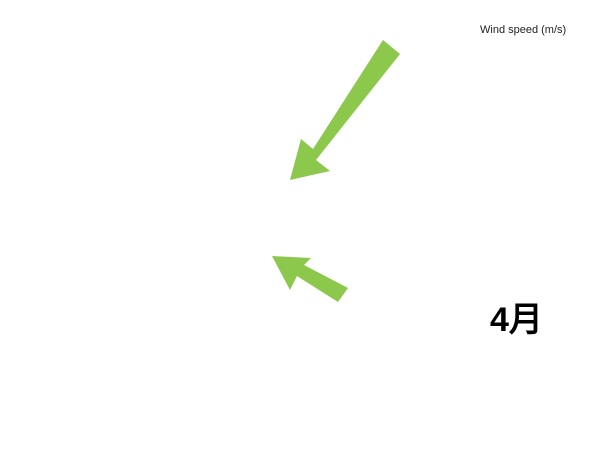 Image resolution: width=590 pixels, height=460 pixels. What do you see at coordinates (523, 30) in the screenshot?
I see `legend-title: Wind speed (m/s)` at bounding box center [523, 30].